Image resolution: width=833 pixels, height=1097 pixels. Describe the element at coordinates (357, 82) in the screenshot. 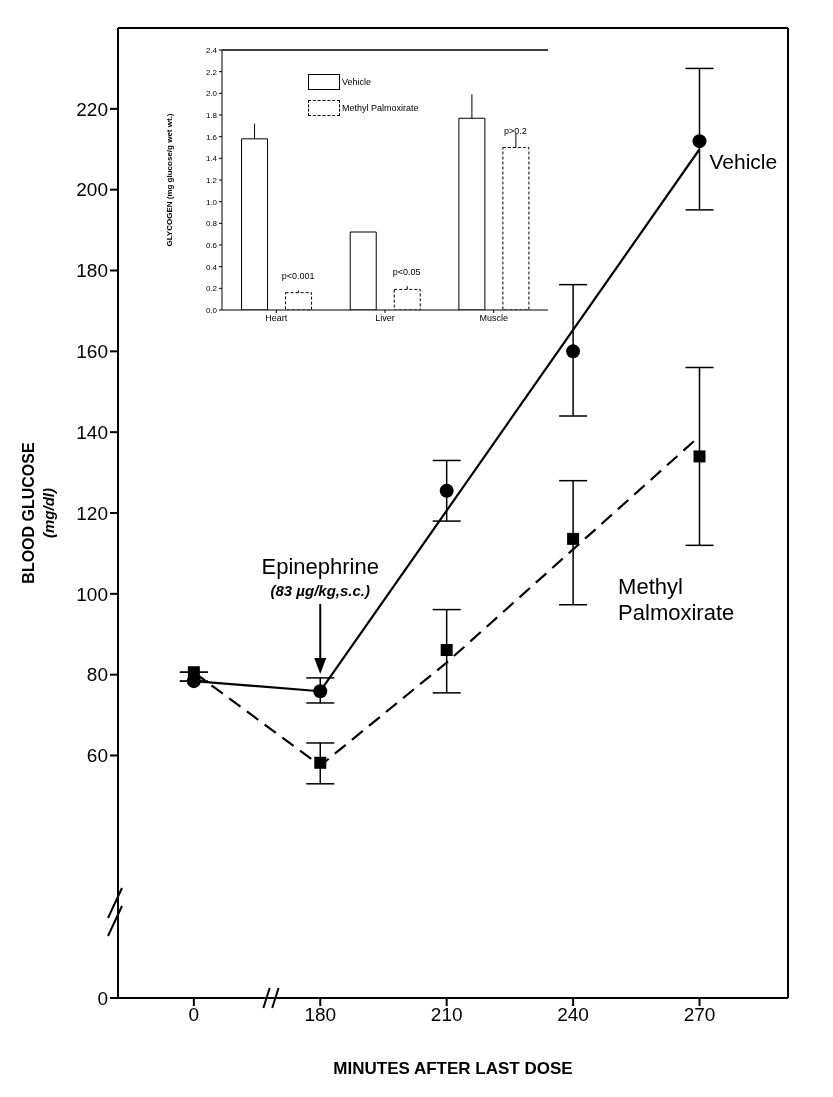

I see `legend-label: Vehicle` at that location.